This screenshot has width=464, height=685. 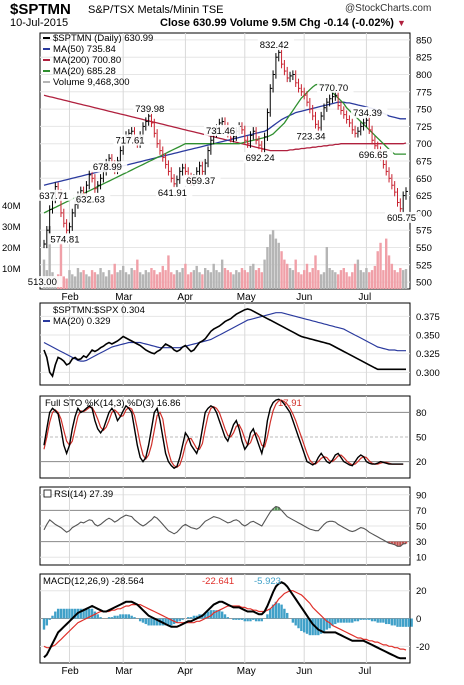 I want to click on price-ytick-label-9: 725, so click(x=424, y=127).